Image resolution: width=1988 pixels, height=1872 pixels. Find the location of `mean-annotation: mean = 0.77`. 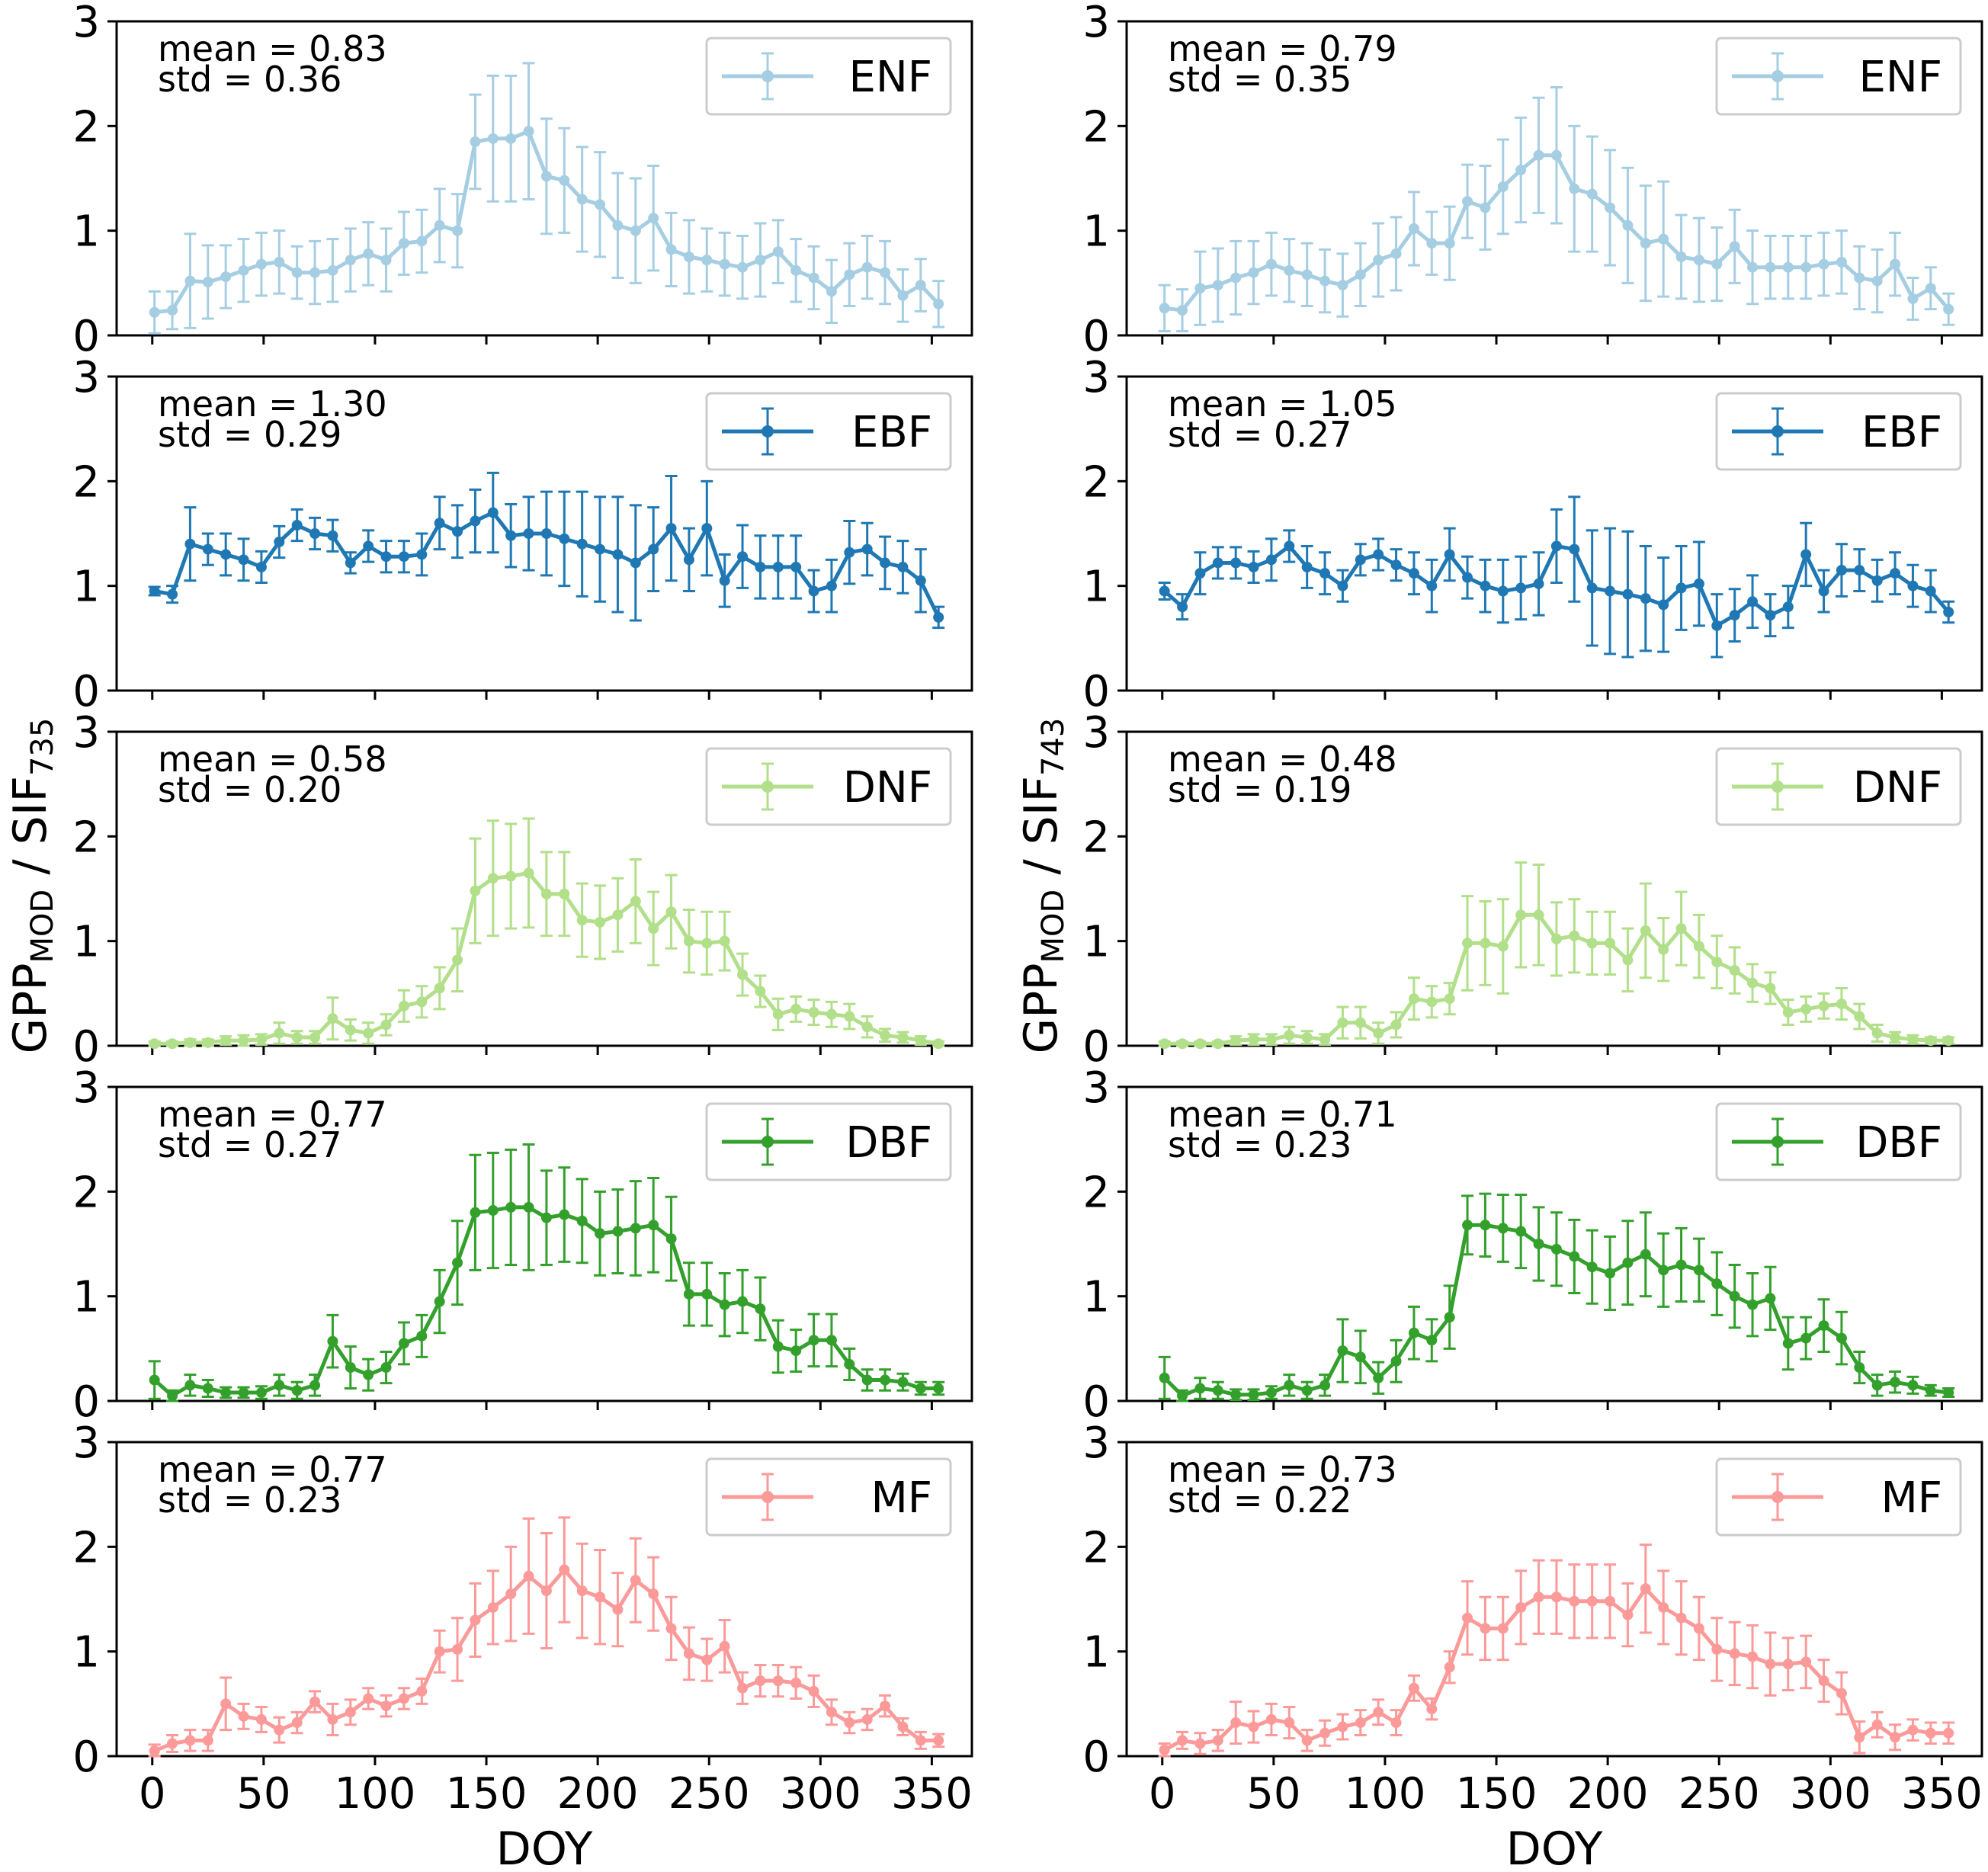

mean-annotation: mean = 0.77 is located at coordinates (272, 1114).